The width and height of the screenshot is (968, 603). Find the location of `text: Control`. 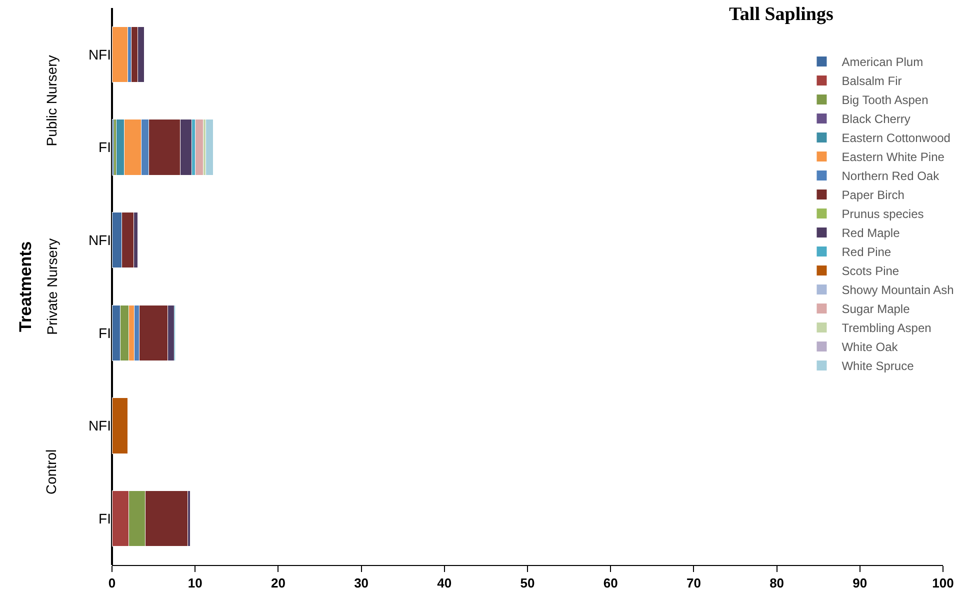

text: Control is located at coordinates (51, 472).